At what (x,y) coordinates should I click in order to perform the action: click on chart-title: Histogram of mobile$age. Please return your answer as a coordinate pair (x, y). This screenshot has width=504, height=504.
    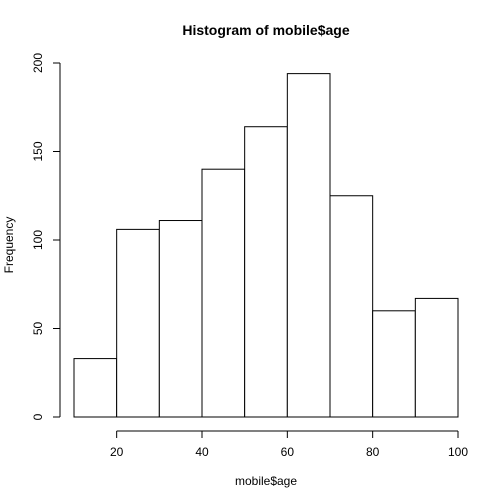
    Looking at the image, I should click on (265, 30).